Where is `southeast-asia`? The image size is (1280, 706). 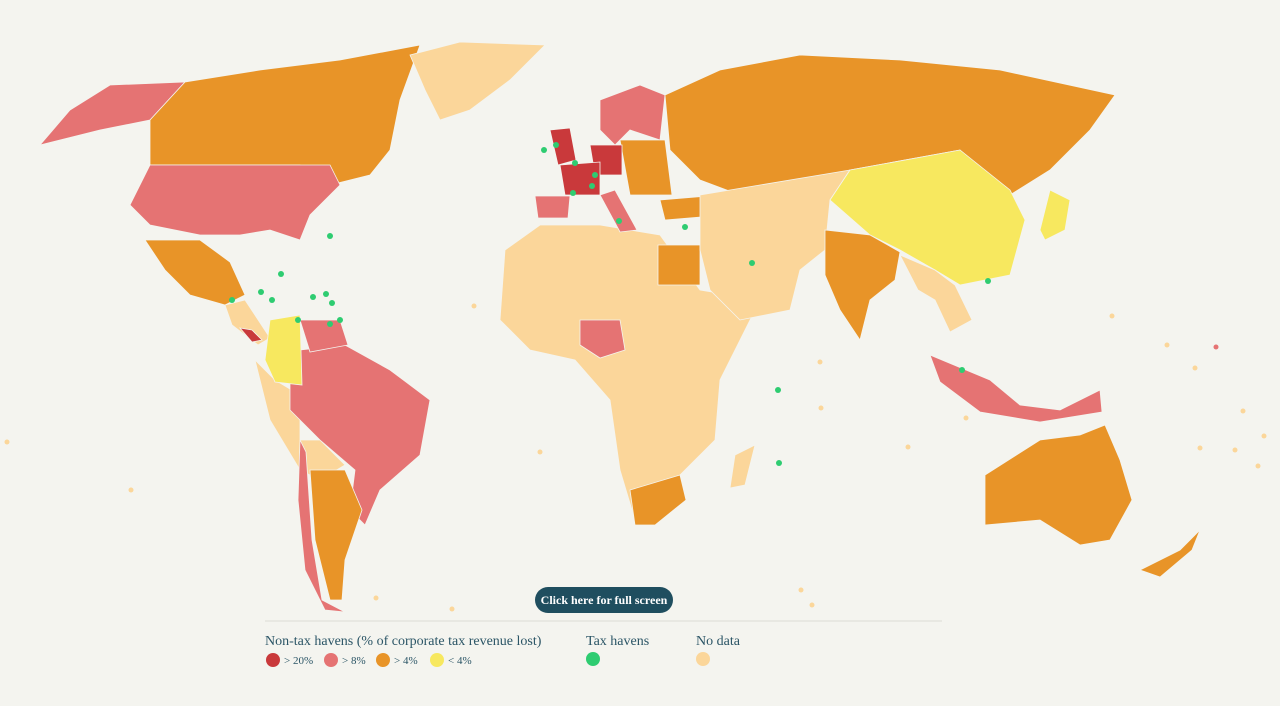
southeast-asia is located at coordinates (936, 293).